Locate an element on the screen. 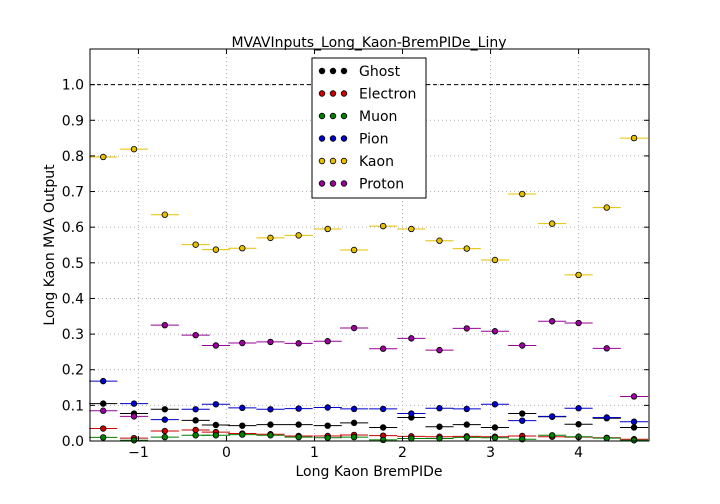  y-tick-label: 1.0 is located at coordinates (73, 86).